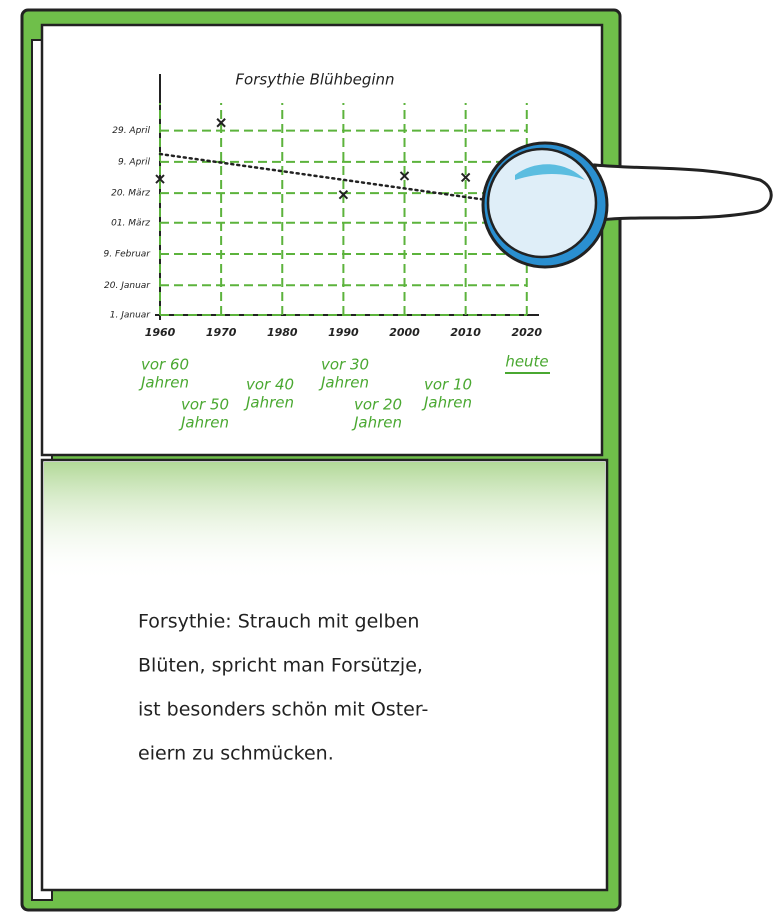 This screenshot has width=774, height=921. Describe the element at coordinates (282, 332) in the screenshot. I see `x-tick-label: 1980` at that location.